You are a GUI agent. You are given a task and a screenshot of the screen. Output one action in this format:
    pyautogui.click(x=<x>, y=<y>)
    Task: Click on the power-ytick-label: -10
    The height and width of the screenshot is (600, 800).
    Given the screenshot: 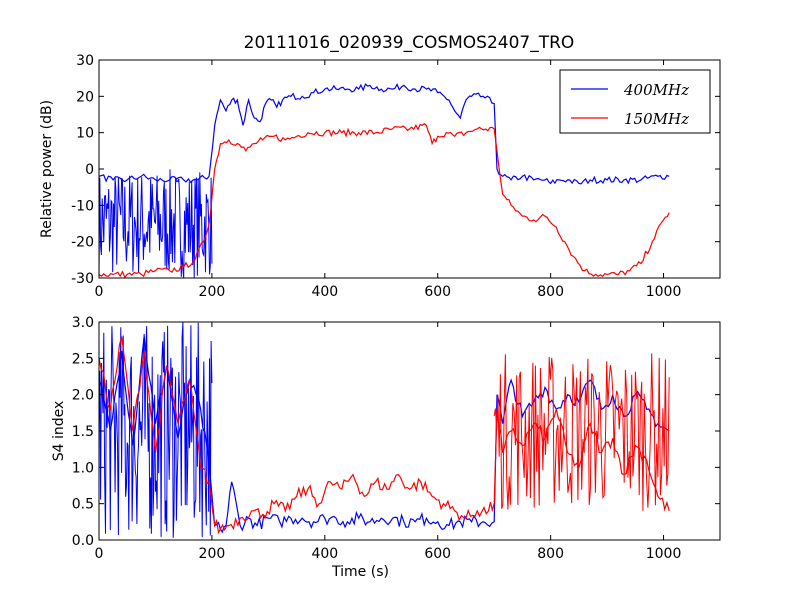 What is the action you would take?
    pyautogui.click(x=82, y=206)
    